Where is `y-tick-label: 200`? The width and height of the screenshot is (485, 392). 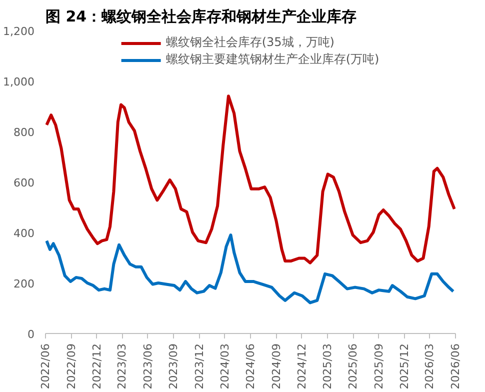 y-tick-label: 200 is located at coordinates (24, 284).